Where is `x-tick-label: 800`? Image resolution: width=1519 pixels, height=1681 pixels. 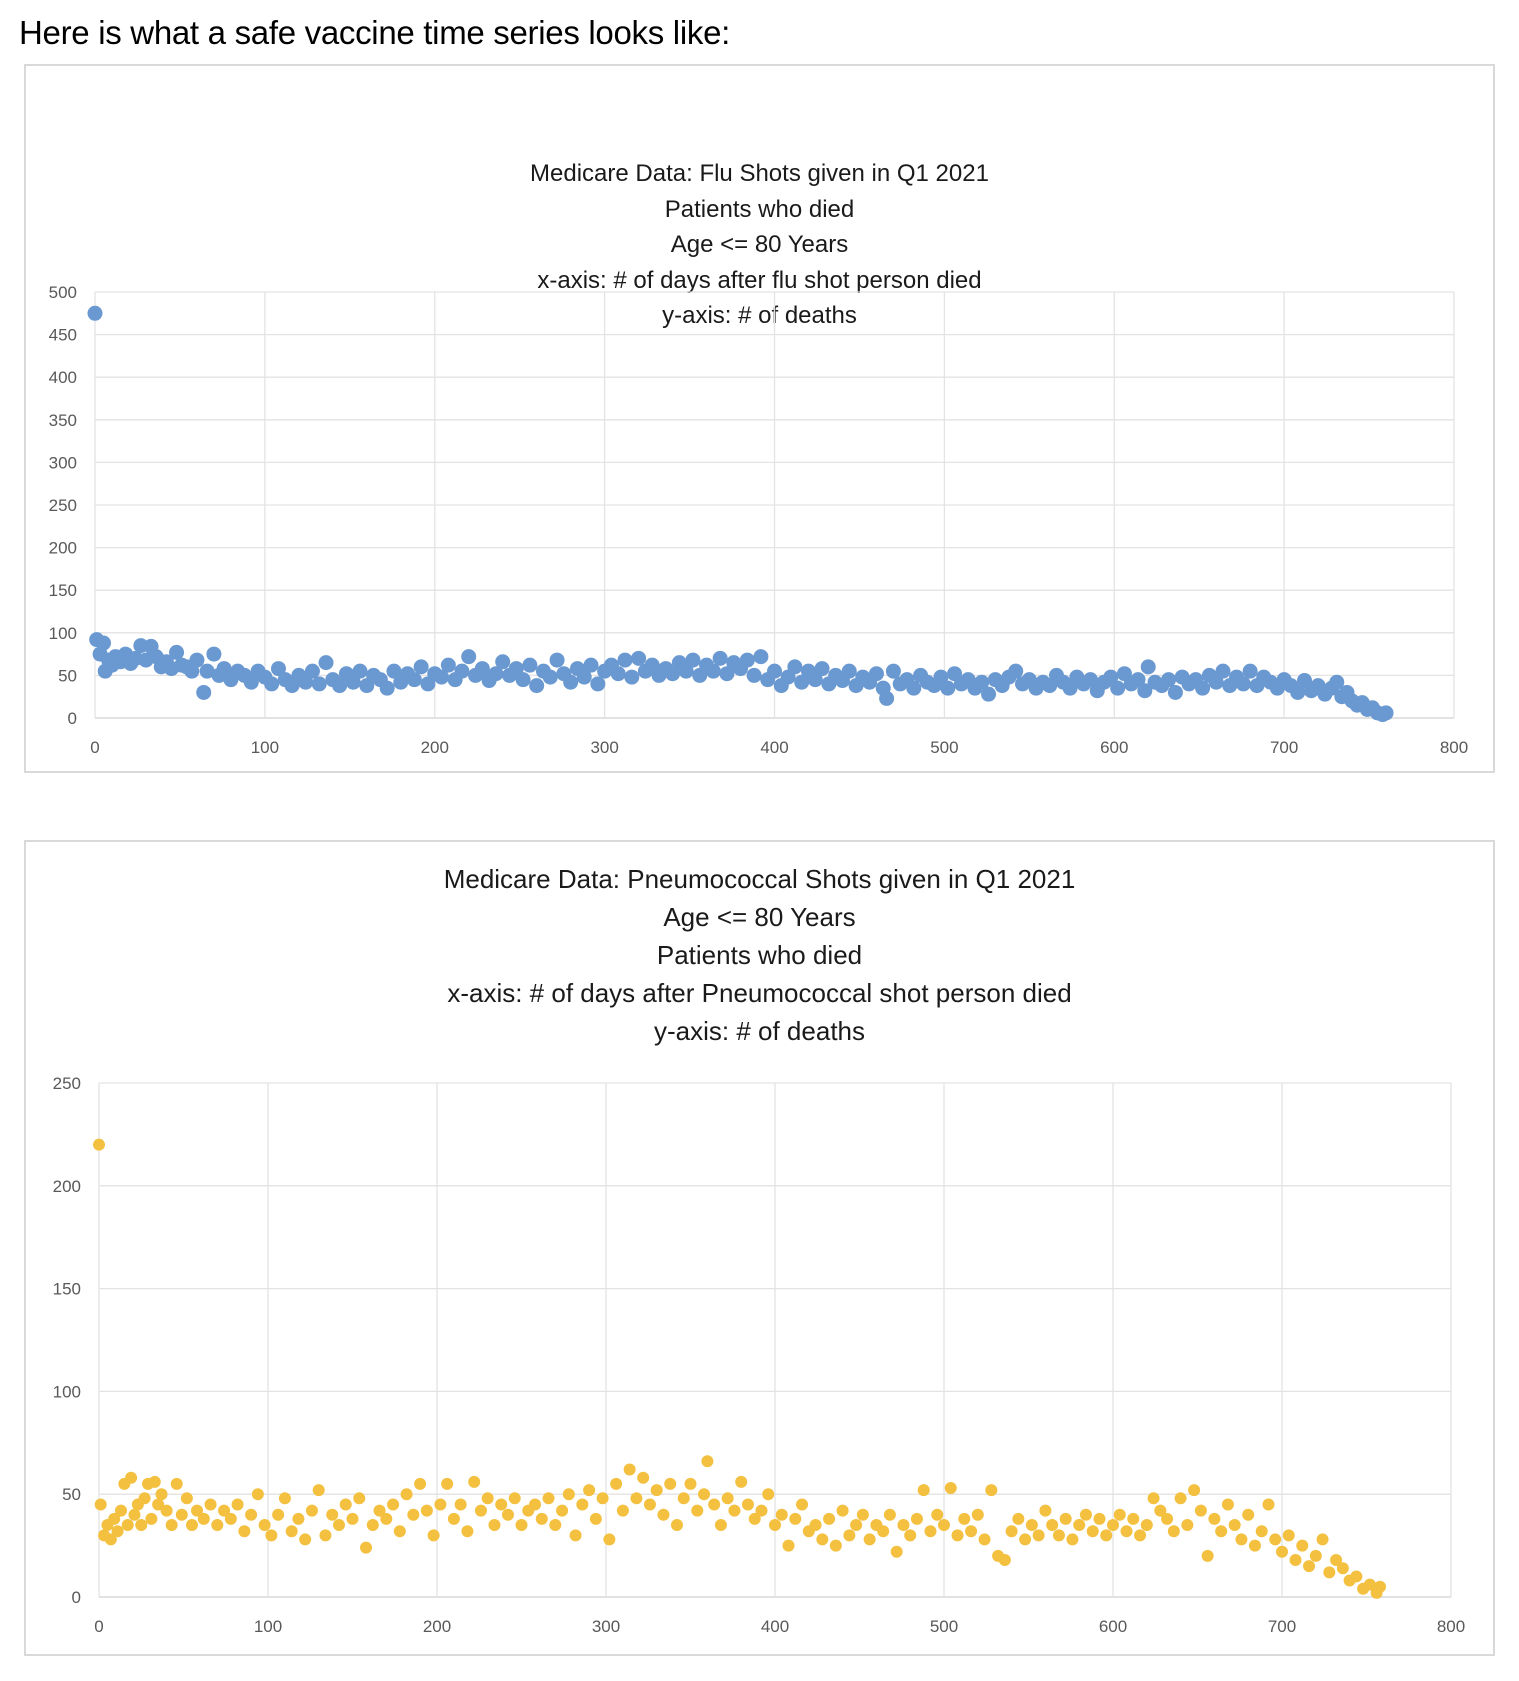 x-tick-label: 800 is located at coordinates (1454, 747).